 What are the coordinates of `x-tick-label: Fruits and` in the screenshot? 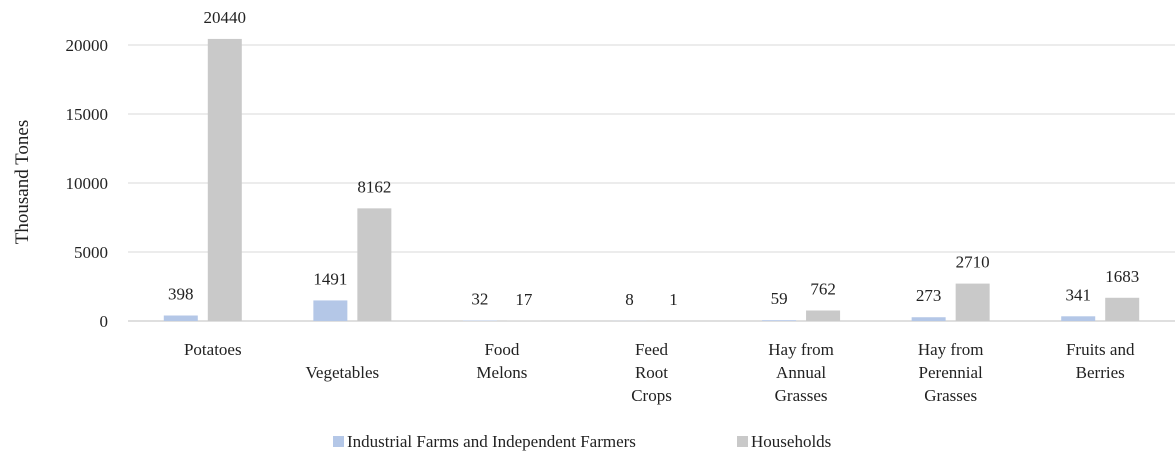 It's located at (1100, 349).